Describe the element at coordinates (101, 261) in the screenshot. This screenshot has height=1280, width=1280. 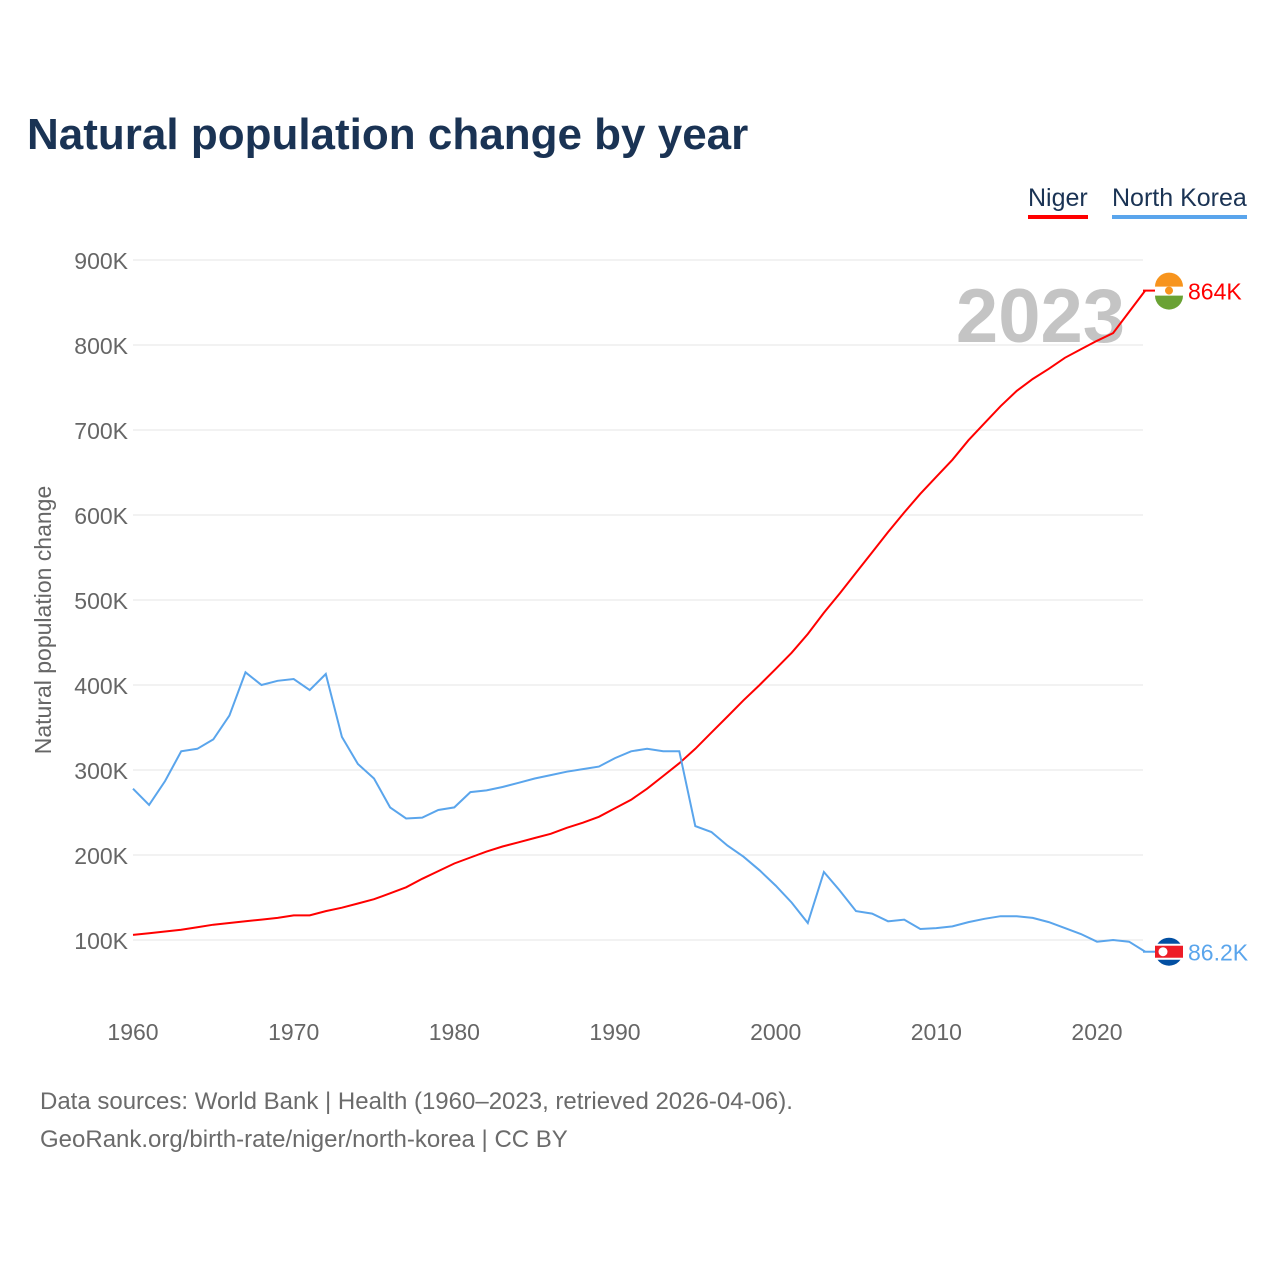
I see `y-tick-label: 900K` at that location.